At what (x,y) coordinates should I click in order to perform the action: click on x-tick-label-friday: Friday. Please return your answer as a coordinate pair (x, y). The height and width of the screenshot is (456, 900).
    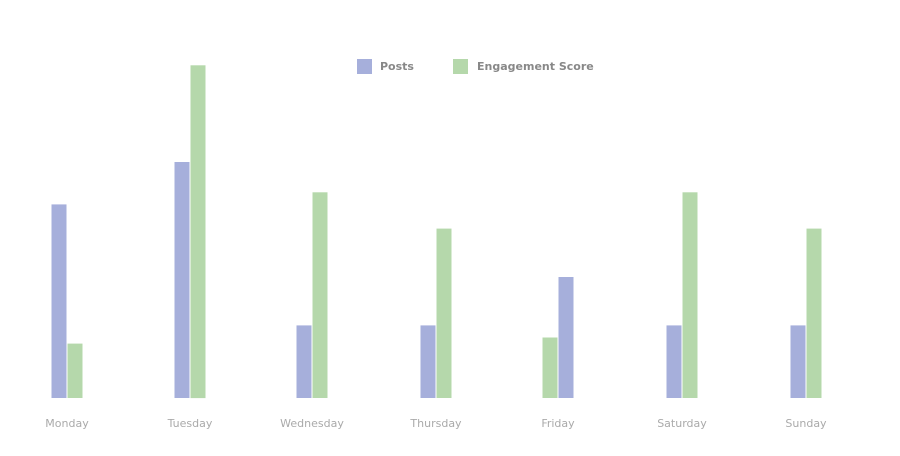
    Looking at the image, I should click on (558, 423).